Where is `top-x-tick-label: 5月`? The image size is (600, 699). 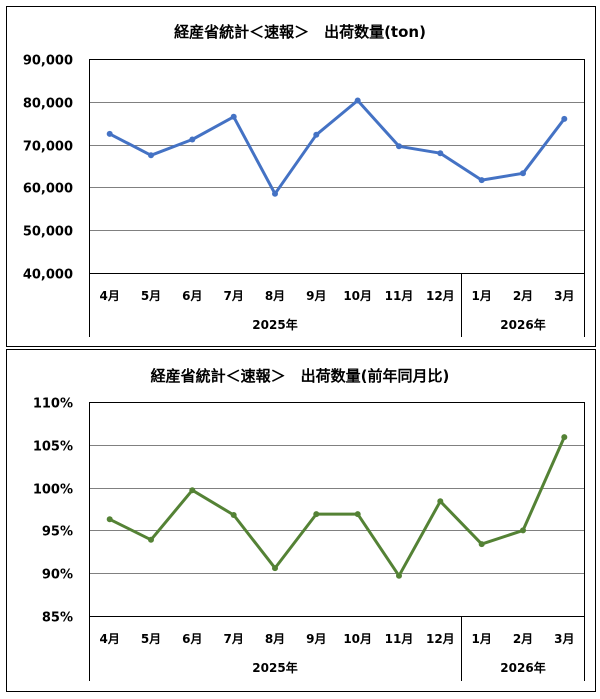 top-x-tick-label: 5月 is located at coordinates (151, 296).